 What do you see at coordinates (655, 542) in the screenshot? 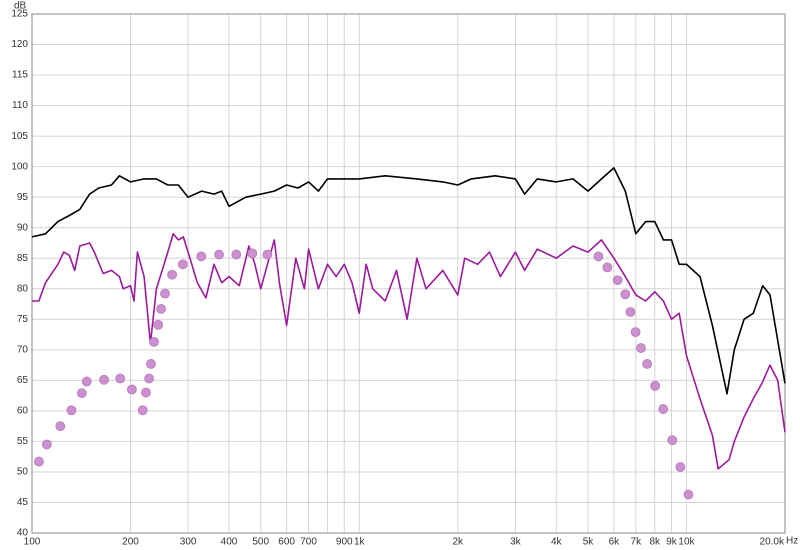
I see `x-tick-label: 8k` at bounding box center [655, 542].